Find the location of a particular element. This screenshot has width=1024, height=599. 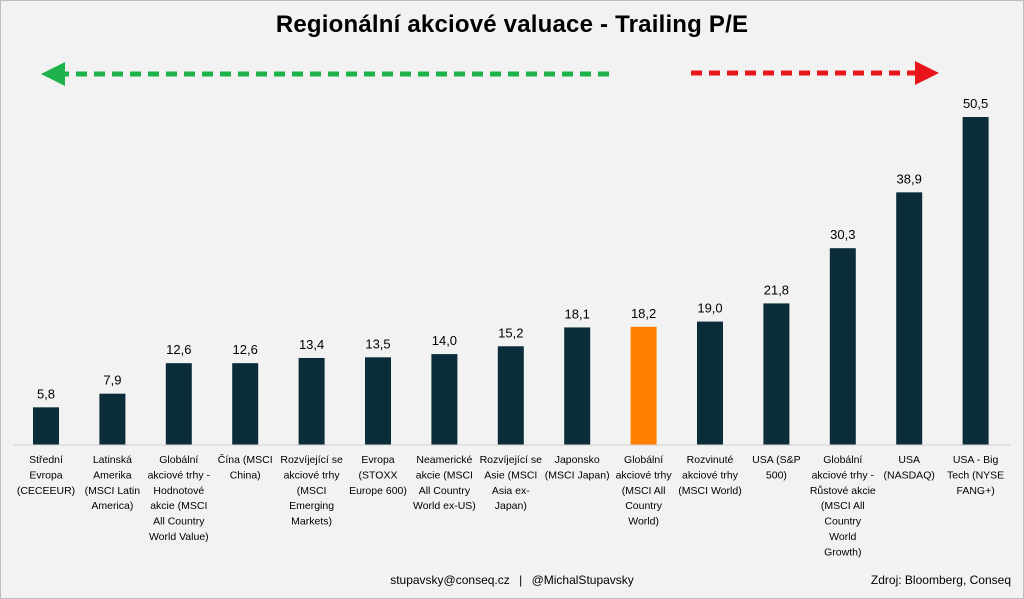

category-label: Japonsko (MSCI Japan) is located at coordinates (577, 467).